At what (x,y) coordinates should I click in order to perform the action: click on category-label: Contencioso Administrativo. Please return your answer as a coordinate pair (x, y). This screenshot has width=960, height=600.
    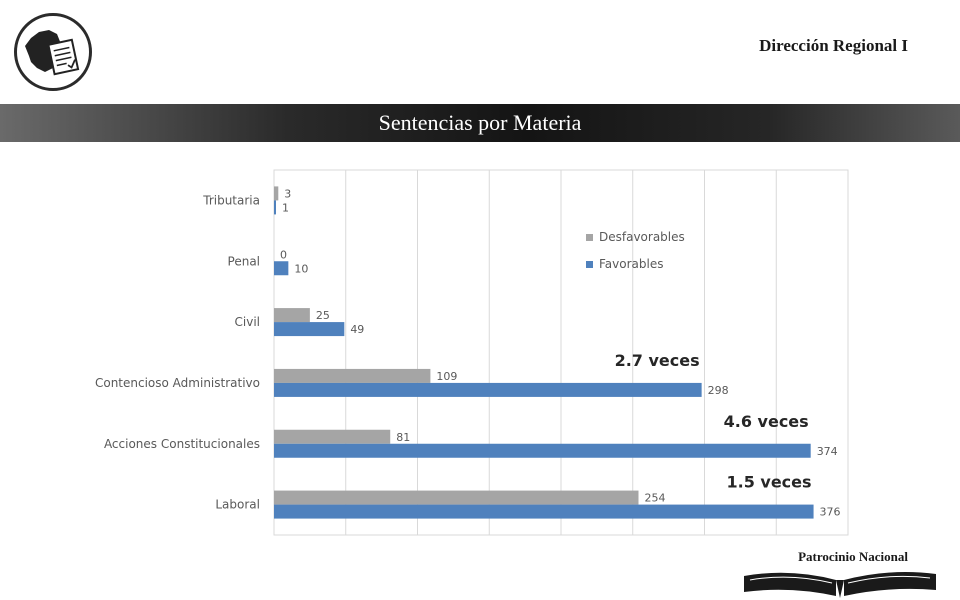
    Looking at the image, I should click on (177, 383).